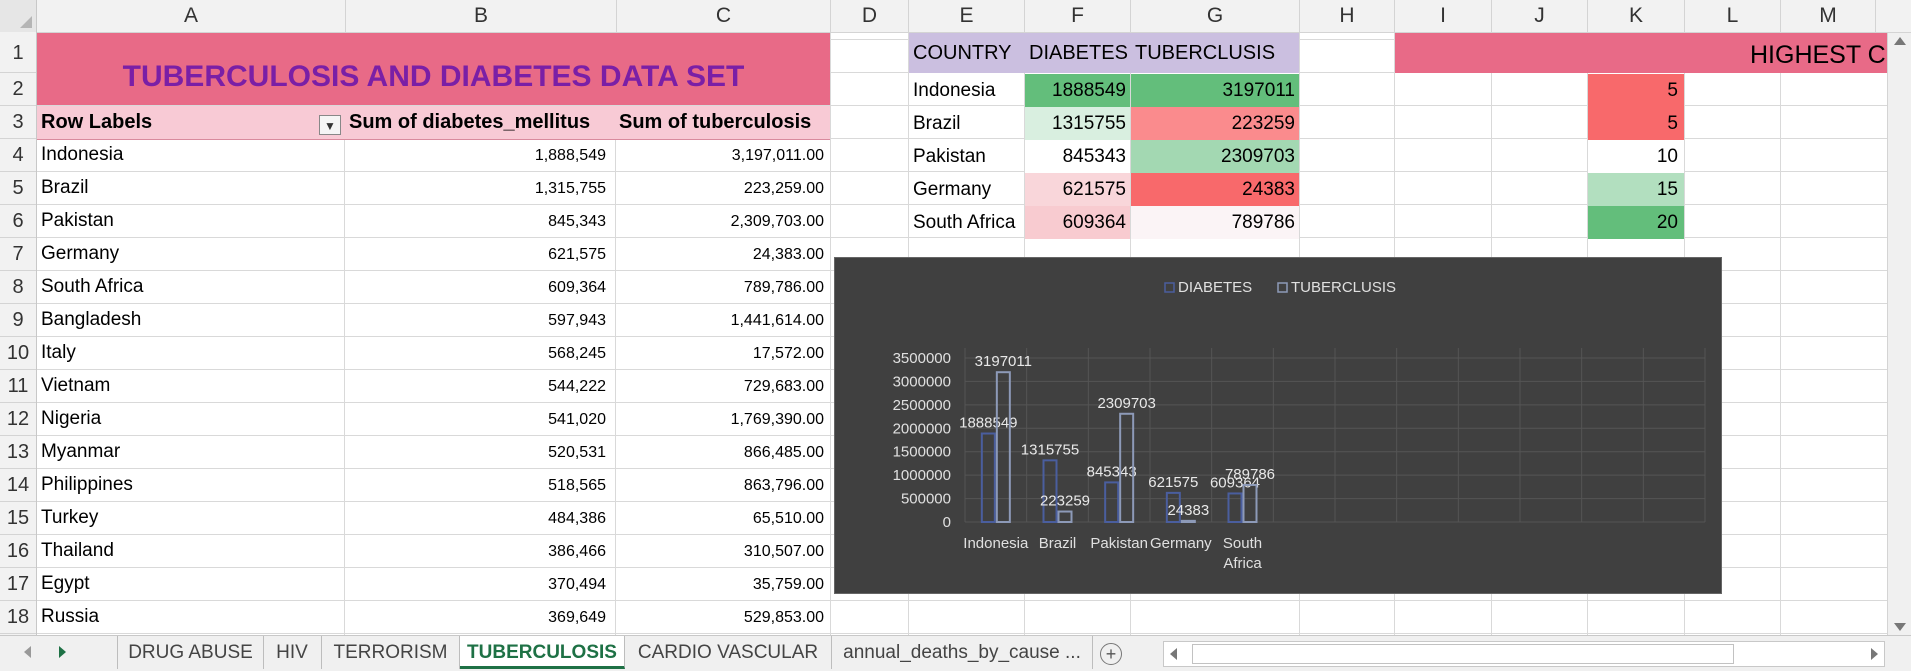 The height and width of the screenshot is (671, 1911). What do you see at coordinates (433, 453) in the screenshot?
I see `pivot-row: Myanmar 520,531 866,485.00` at bounding box center [433, 453].